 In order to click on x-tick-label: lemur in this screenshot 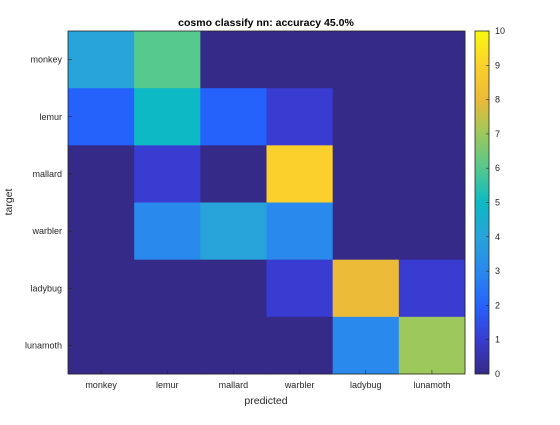, I will do `click(167, 385)`.